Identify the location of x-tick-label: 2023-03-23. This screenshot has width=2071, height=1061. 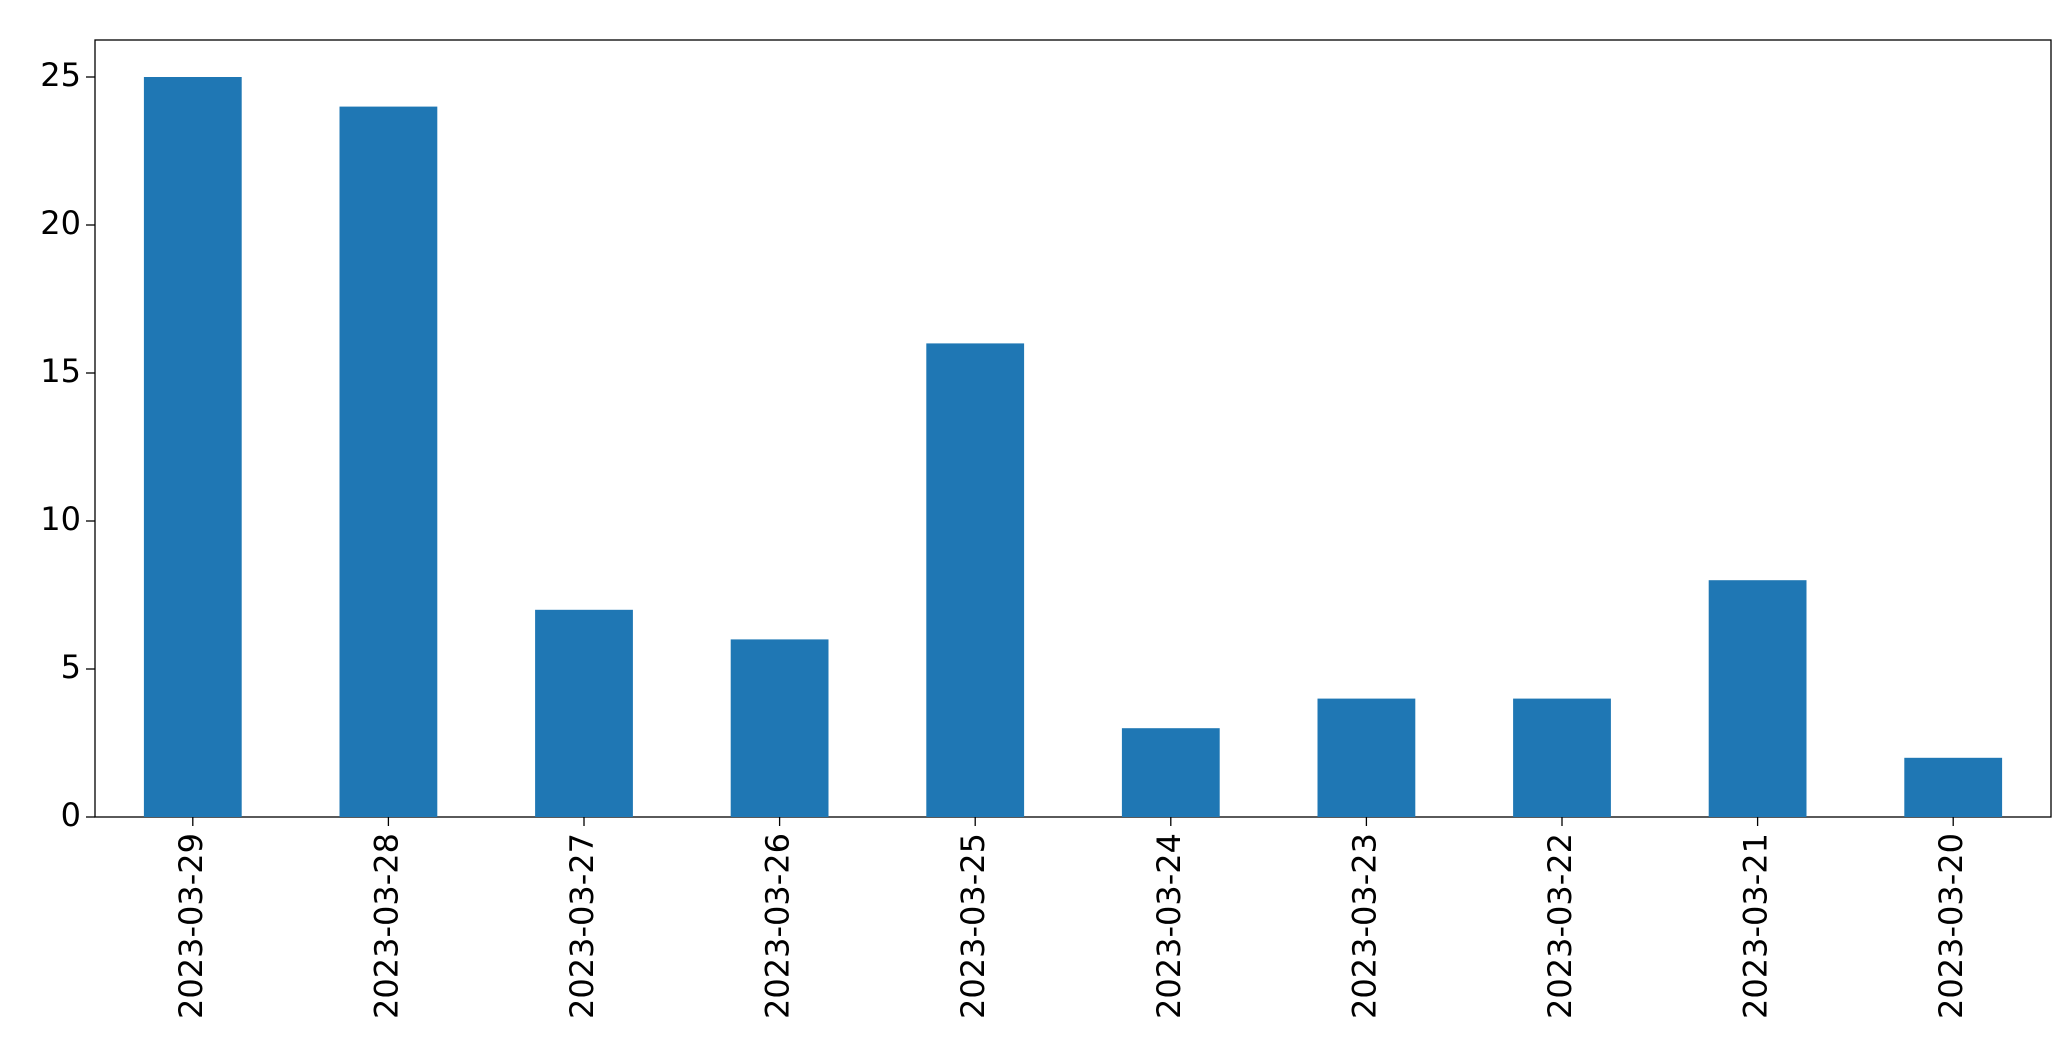
(1364, 926).